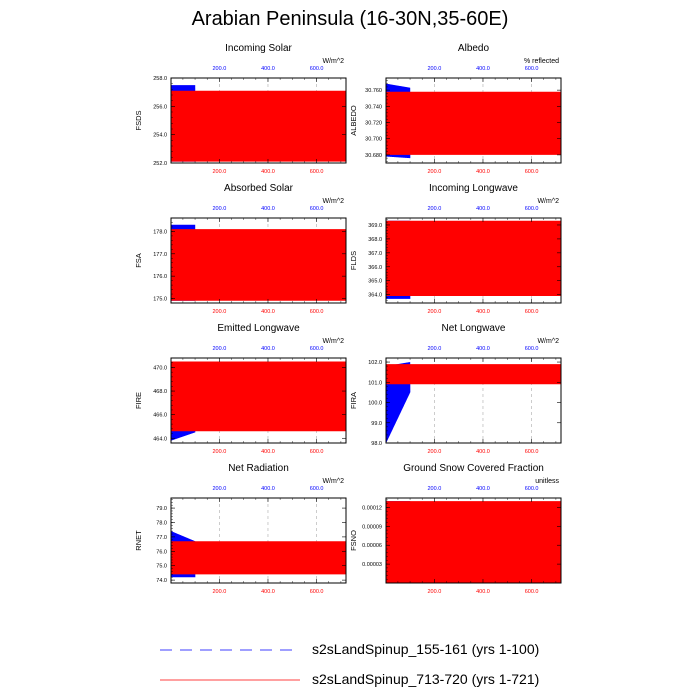  What do you see at coordinates (160, 300) in the screenshot?
I see `y-tick-label: 175.0` at bounding box center [160, 300].